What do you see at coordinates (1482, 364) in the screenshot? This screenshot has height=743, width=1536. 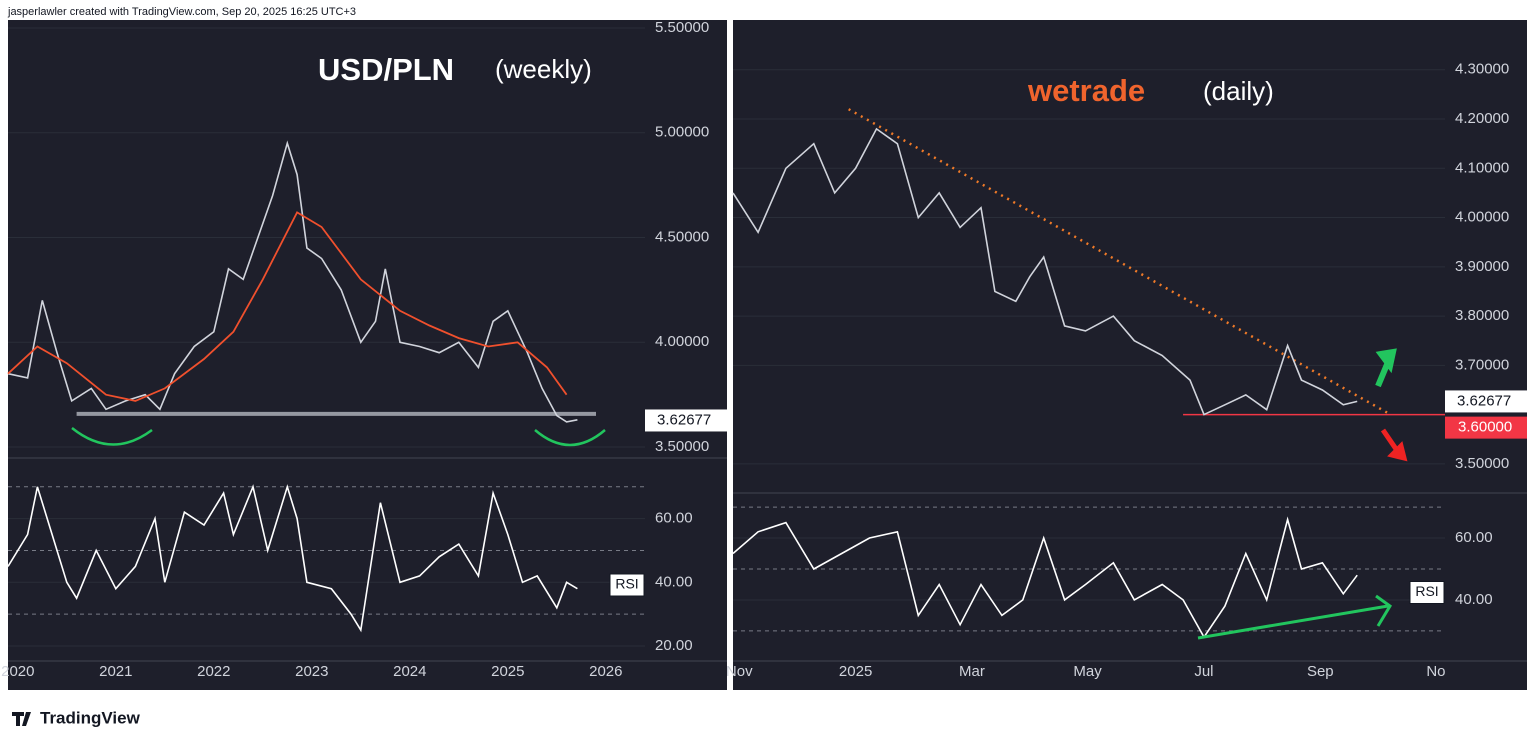 I see `y-tick-label: 3.70000` at bounding box center [1482, 364].